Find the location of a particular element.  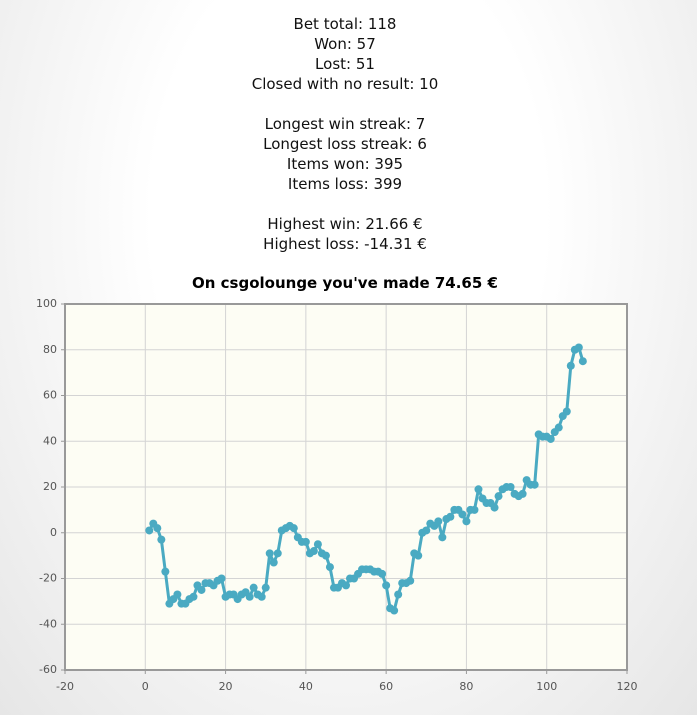

stat-line: Closed with no result: 10 is located at coordinates (345, 84).